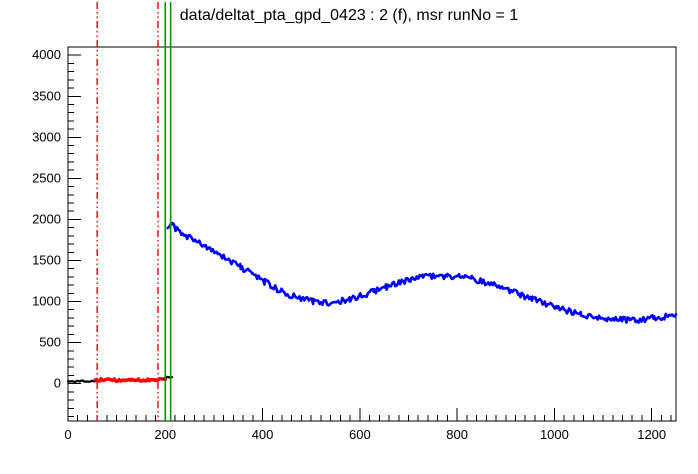 The width and height of the screenshot is (698, 474). I want to click on x-axis: 0 200 400 600 800 1000 1200, so click(368, 425).